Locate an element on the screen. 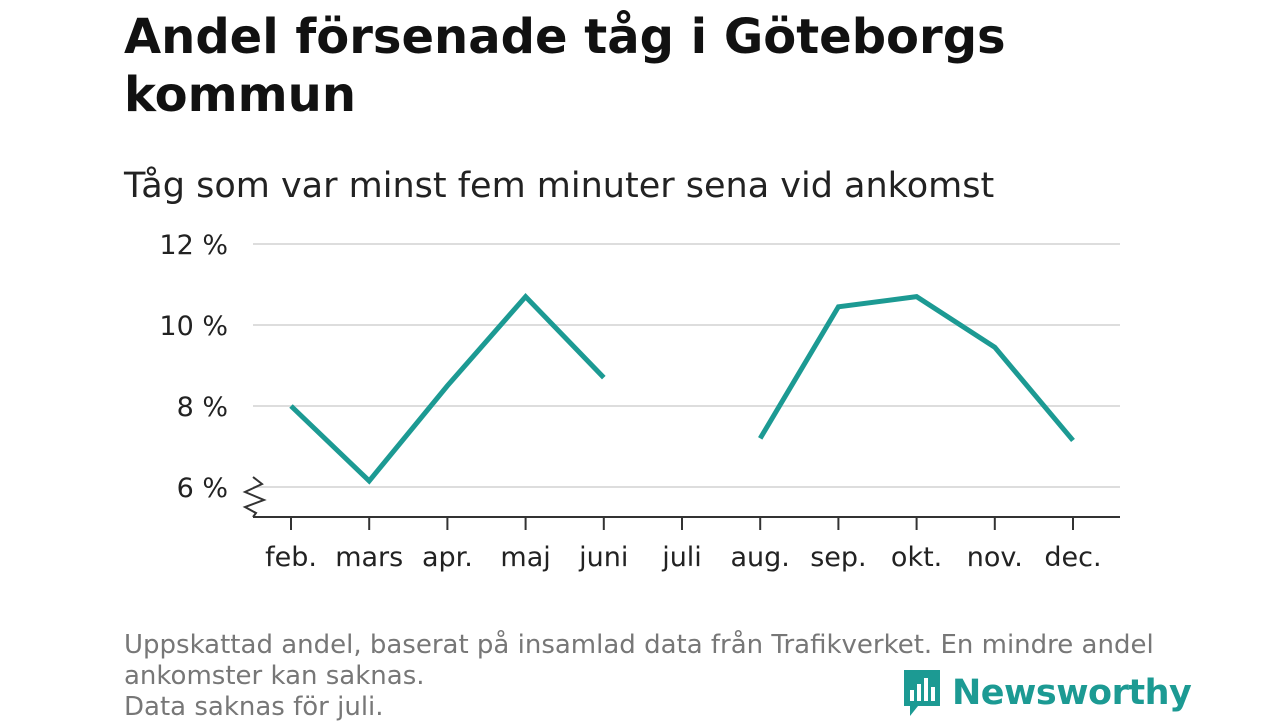  y-tick-label: 6 % is located at coordinates (202, 488).